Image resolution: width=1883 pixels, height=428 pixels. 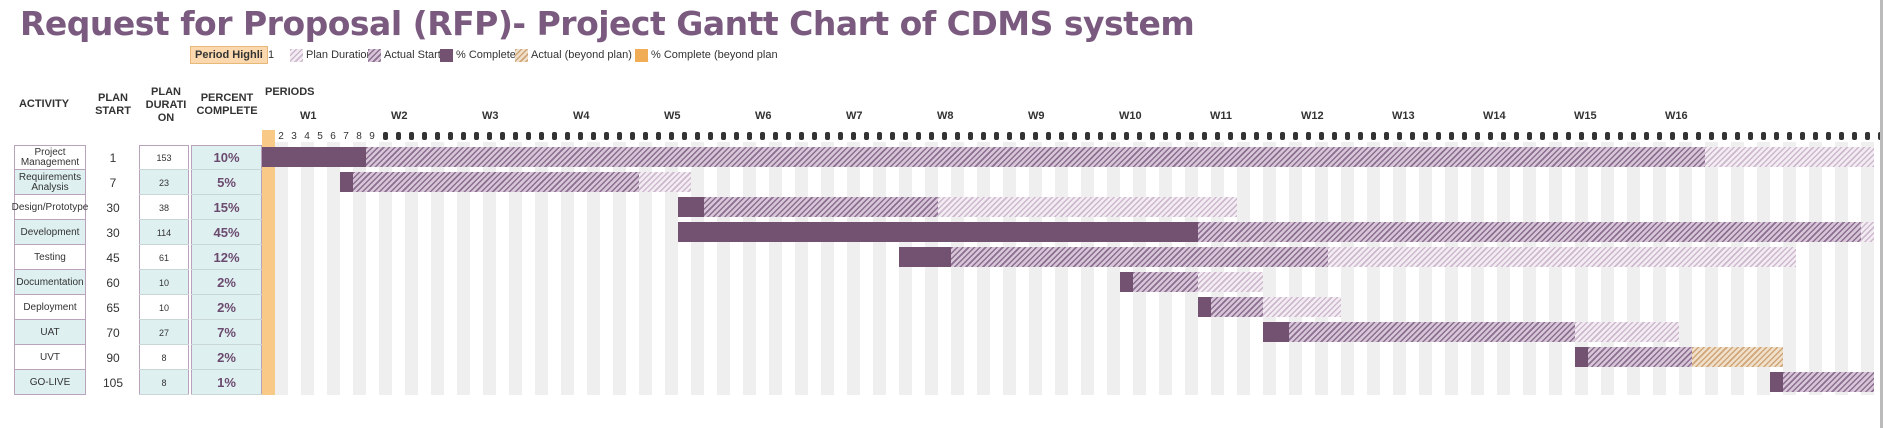 What do you see at coordinates (50, 257) in the screenshot?
I see `activity-name-cell: Testing` at bounding box center [50, 257].